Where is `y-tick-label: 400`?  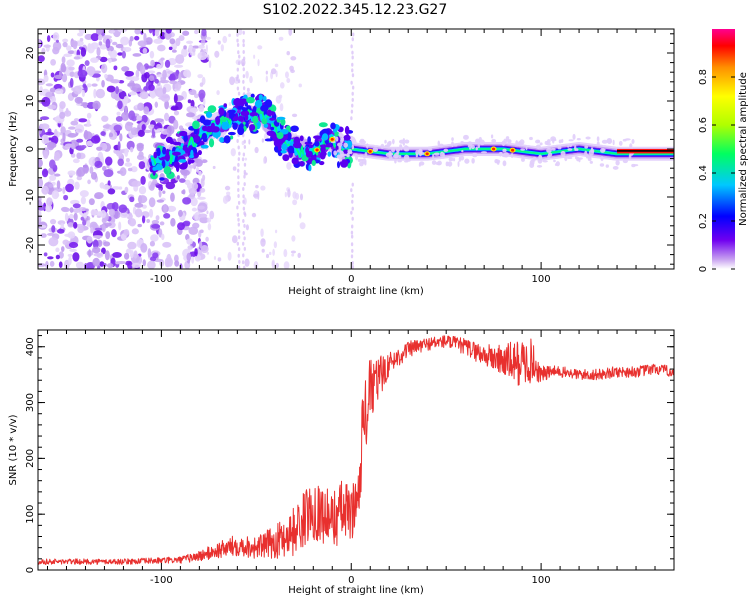
y-tick-label: 400 is located at coordinates (30, 346).